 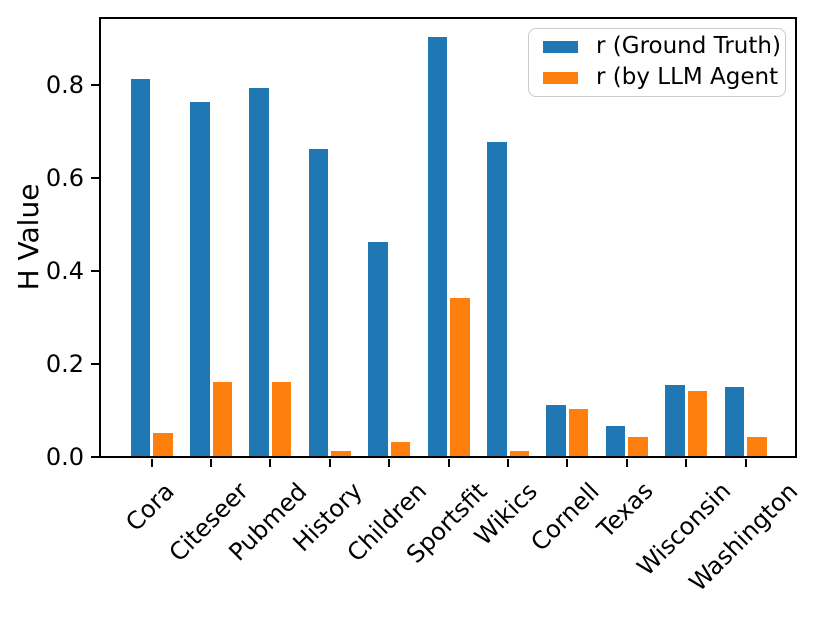 What do you see at coordinates (460, 376) in the screenshot?
I see `bar-llm-agent-sportsfit` at bounding box center [460, 376].